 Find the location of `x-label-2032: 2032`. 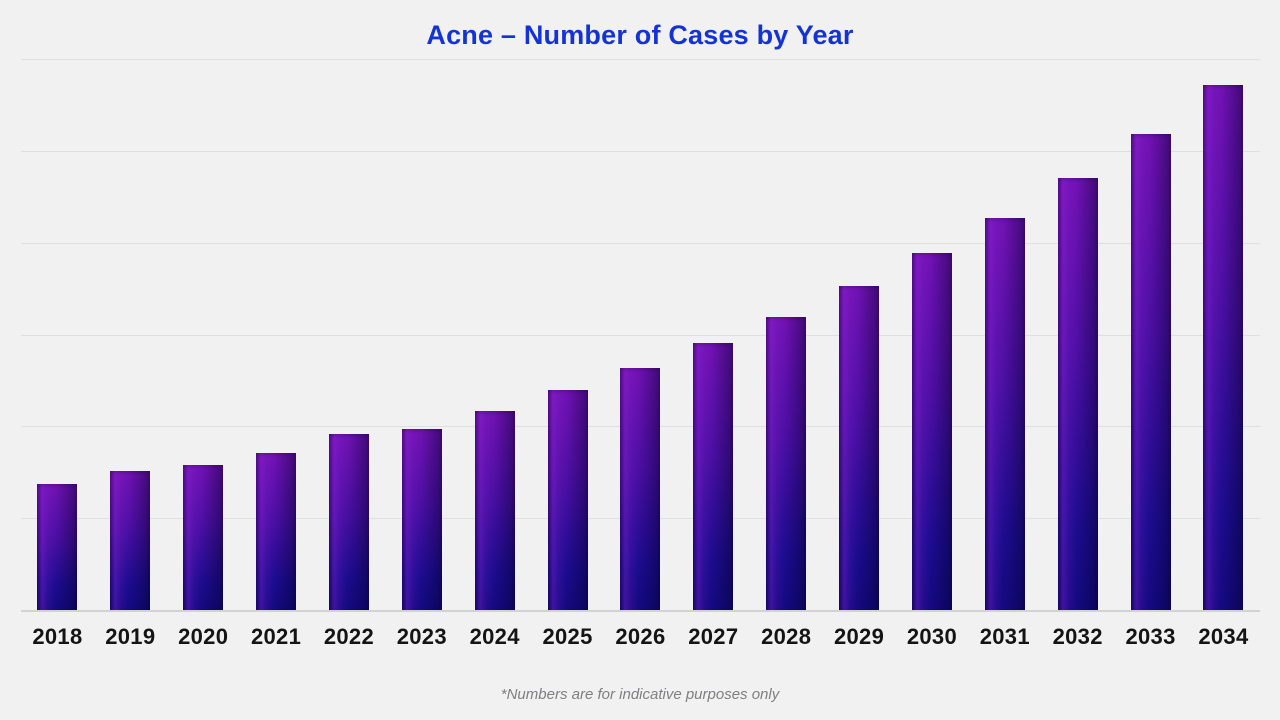

x-label-2032: 2032 is located at coordinates (1077, 636).